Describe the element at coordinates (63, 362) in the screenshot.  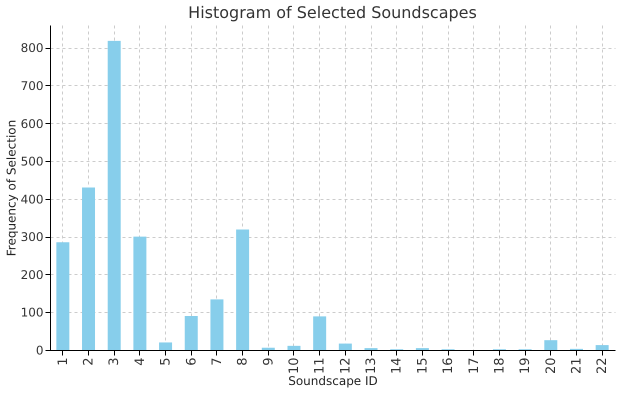
I see `x-tick-label: 1` at that location.